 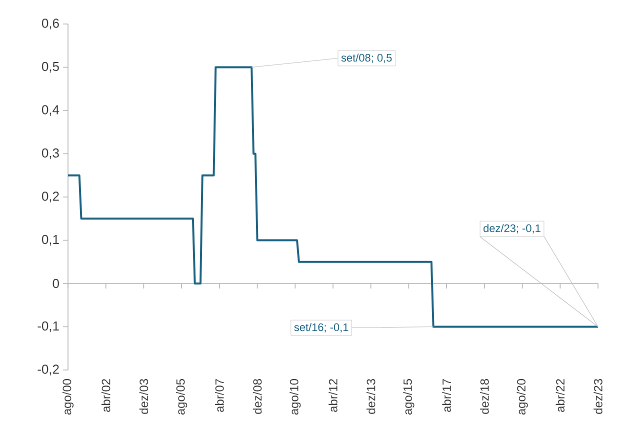 I want to click on annotation: dez/23; -0,1, so click(x=512, y=229).